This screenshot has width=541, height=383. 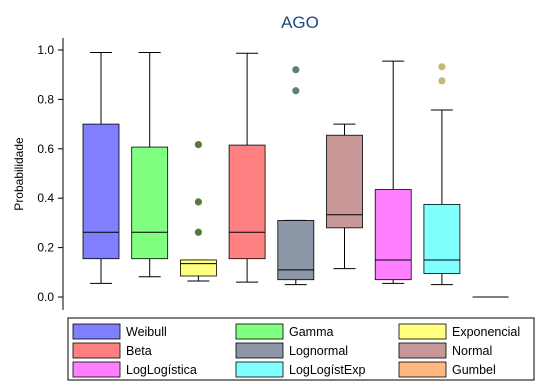 What do you see at coordinates (146, 332) in the screenshot?
I see `legend-label: Weibull` at bounding box center [146, 332].